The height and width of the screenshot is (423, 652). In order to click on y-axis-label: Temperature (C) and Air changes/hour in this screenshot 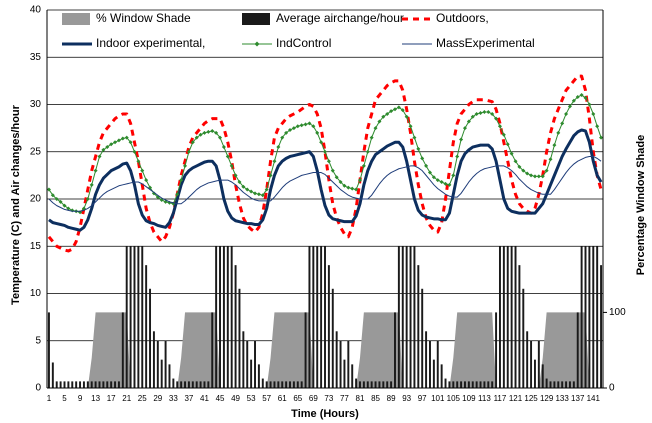, I will do `click(16, 204)`.